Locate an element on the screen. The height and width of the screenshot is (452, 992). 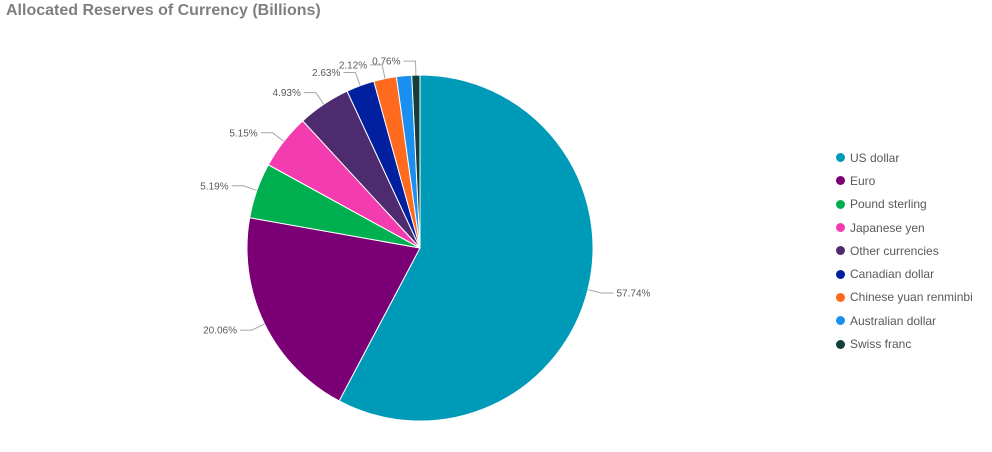
legend-item-pound-sterling: Pound sterling is located at coordinates (904, 204).